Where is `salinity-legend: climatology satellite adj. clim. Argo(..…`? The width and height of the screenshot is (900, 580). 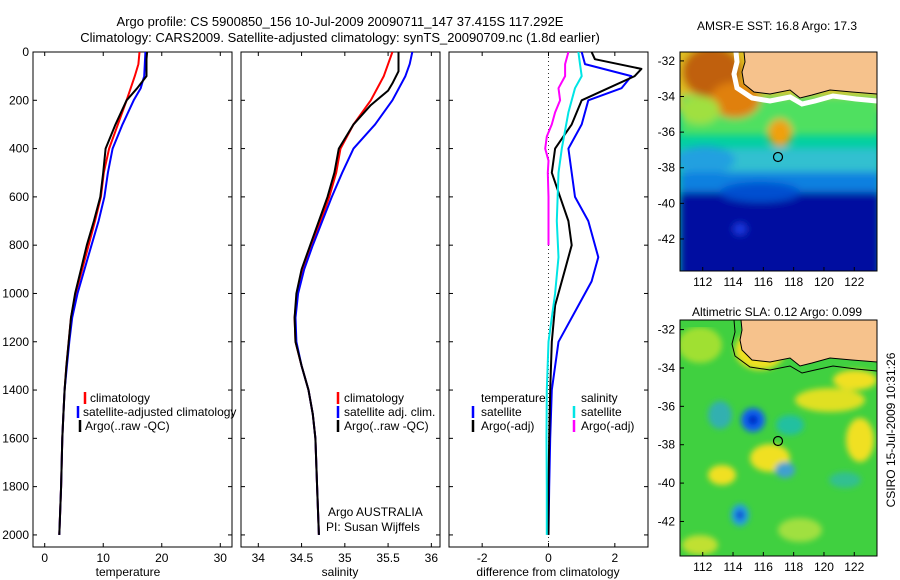
salinity-legend: climatology satellite adj. clim. Argo(..… is located at coordinates (385, 412).